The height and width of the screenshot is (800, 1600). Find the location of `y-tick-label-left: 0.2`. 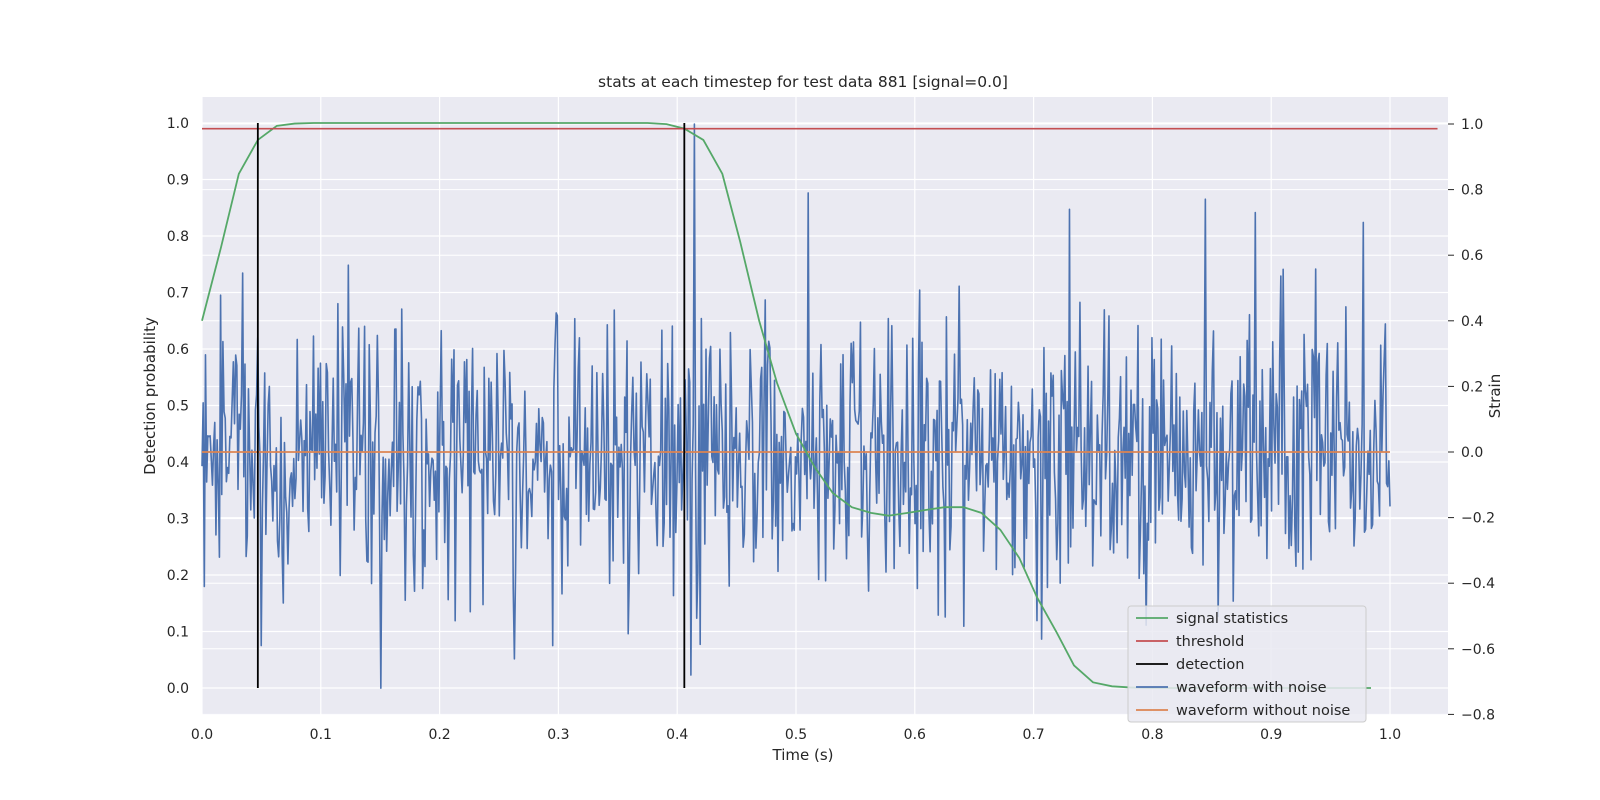

y-tick-label-left: 0.2 is located at coordinates (178, 576).